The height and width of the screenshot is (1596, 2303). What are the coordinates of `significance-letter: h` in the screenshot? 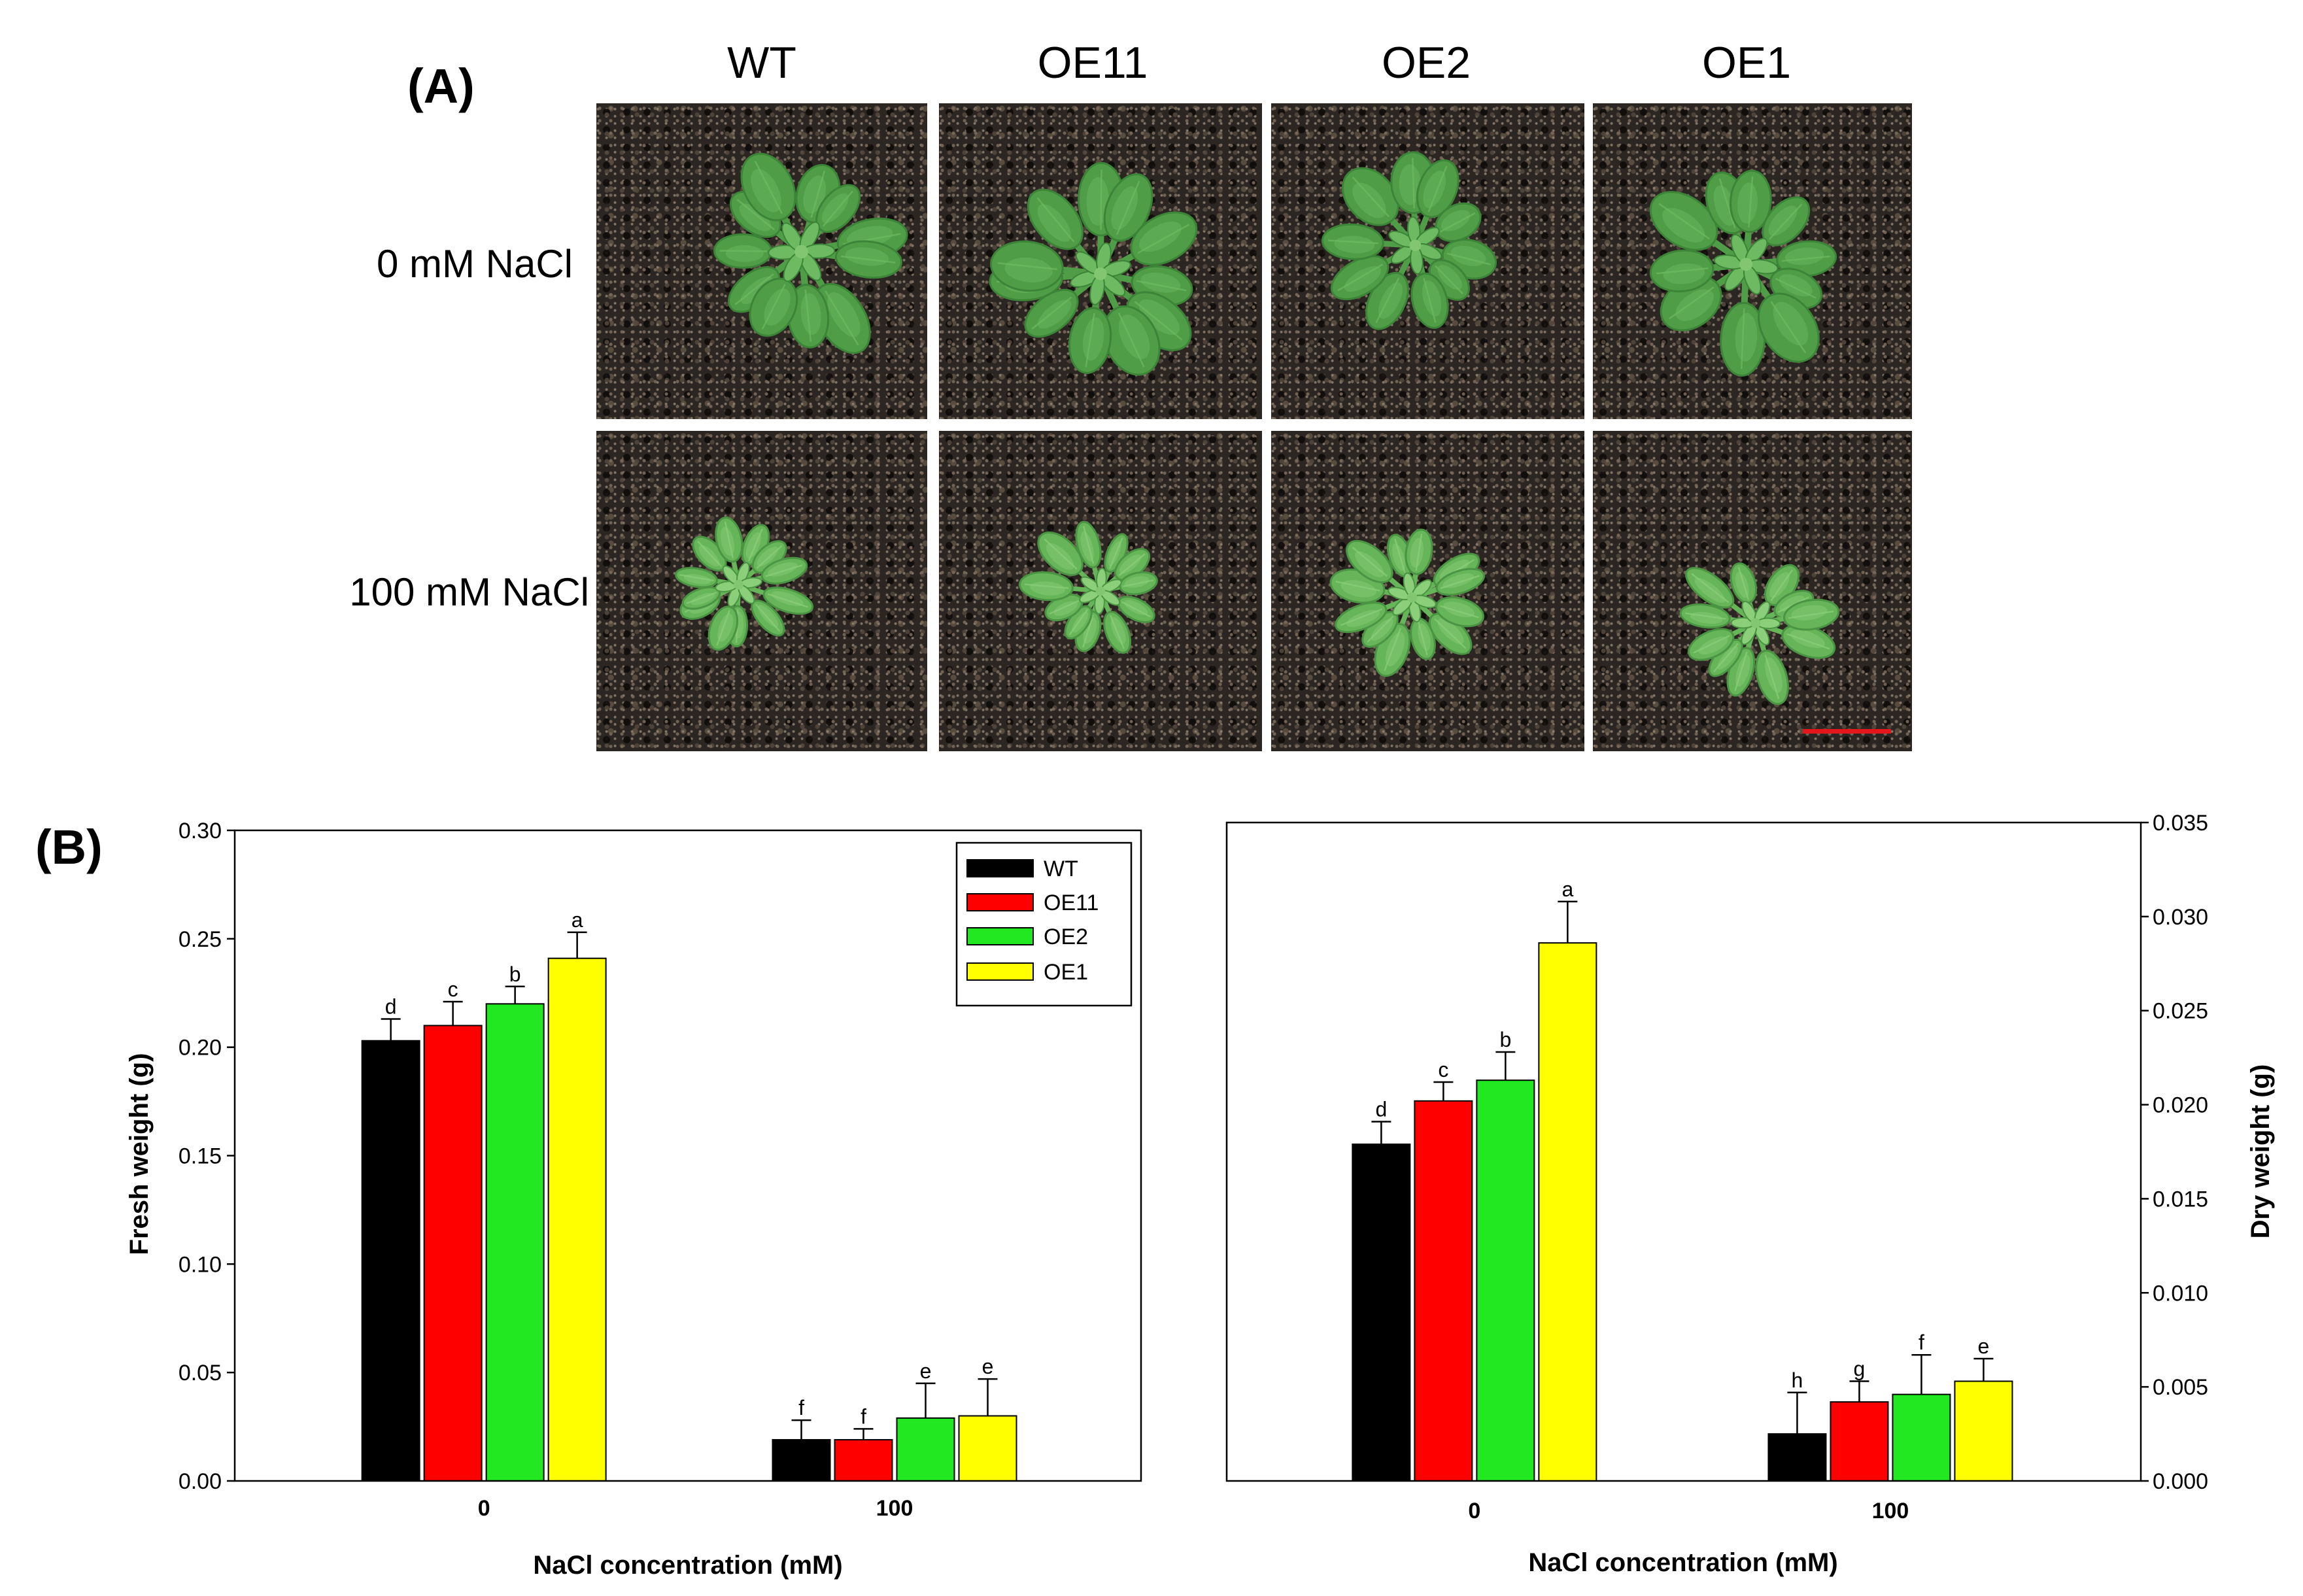 It's located at (1798, 1380).